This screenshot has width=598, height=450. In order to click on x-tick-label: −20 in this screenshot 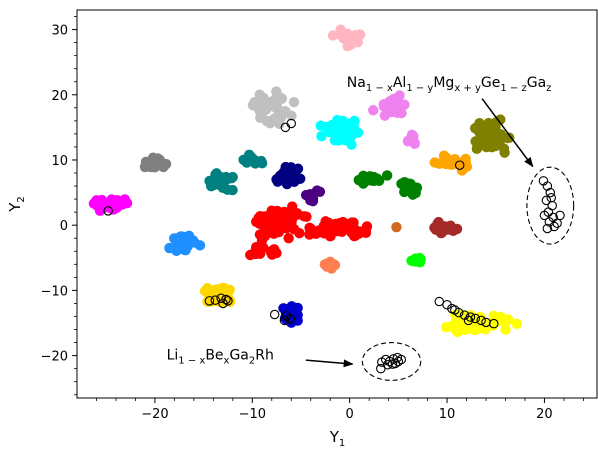, I will do `click(154, 414)`.